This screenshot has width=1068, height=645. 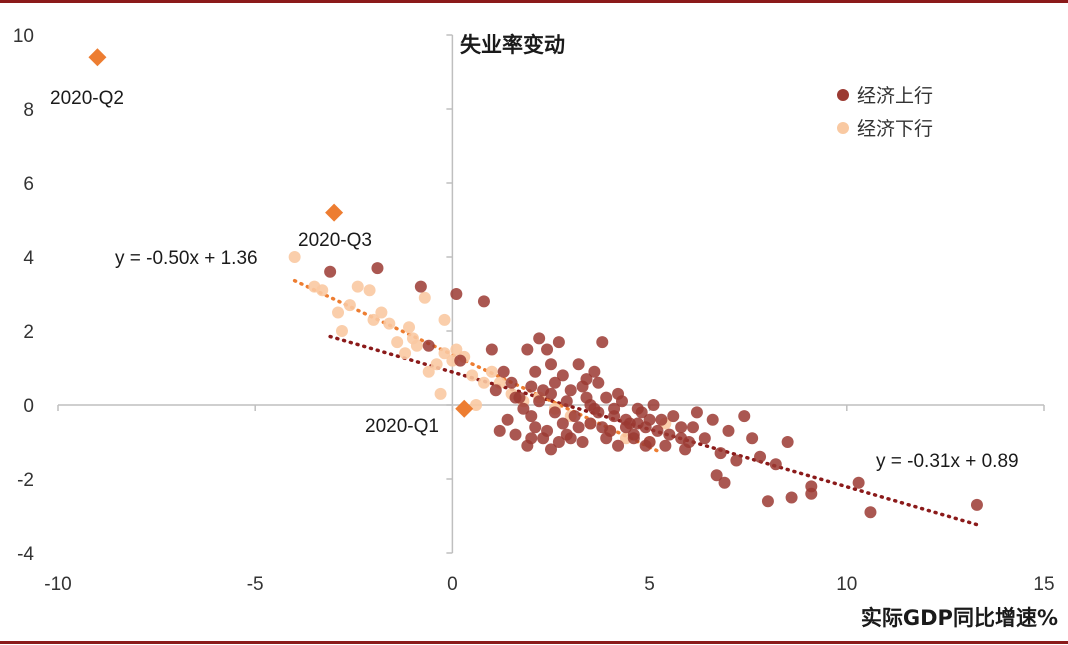 I want to click on highlight-diamond-2020-q3, so click(x=334, y=212).